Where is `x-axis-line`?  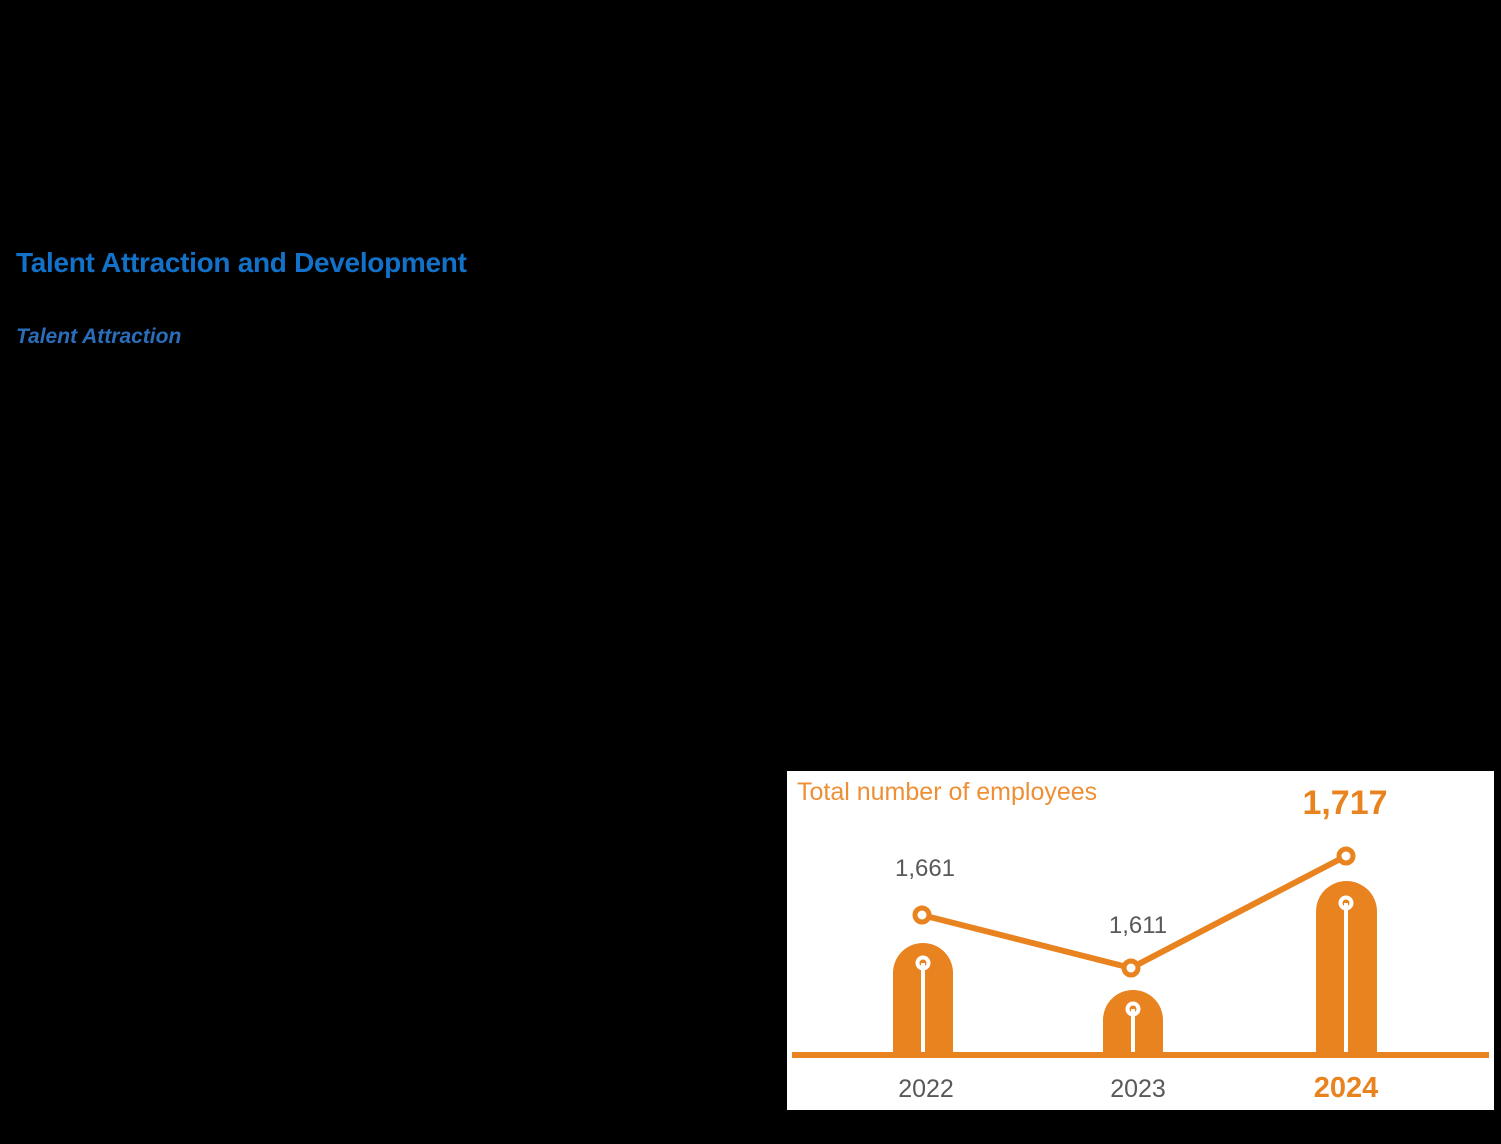
x-axis-line is located at coordinates (1140, 1055).